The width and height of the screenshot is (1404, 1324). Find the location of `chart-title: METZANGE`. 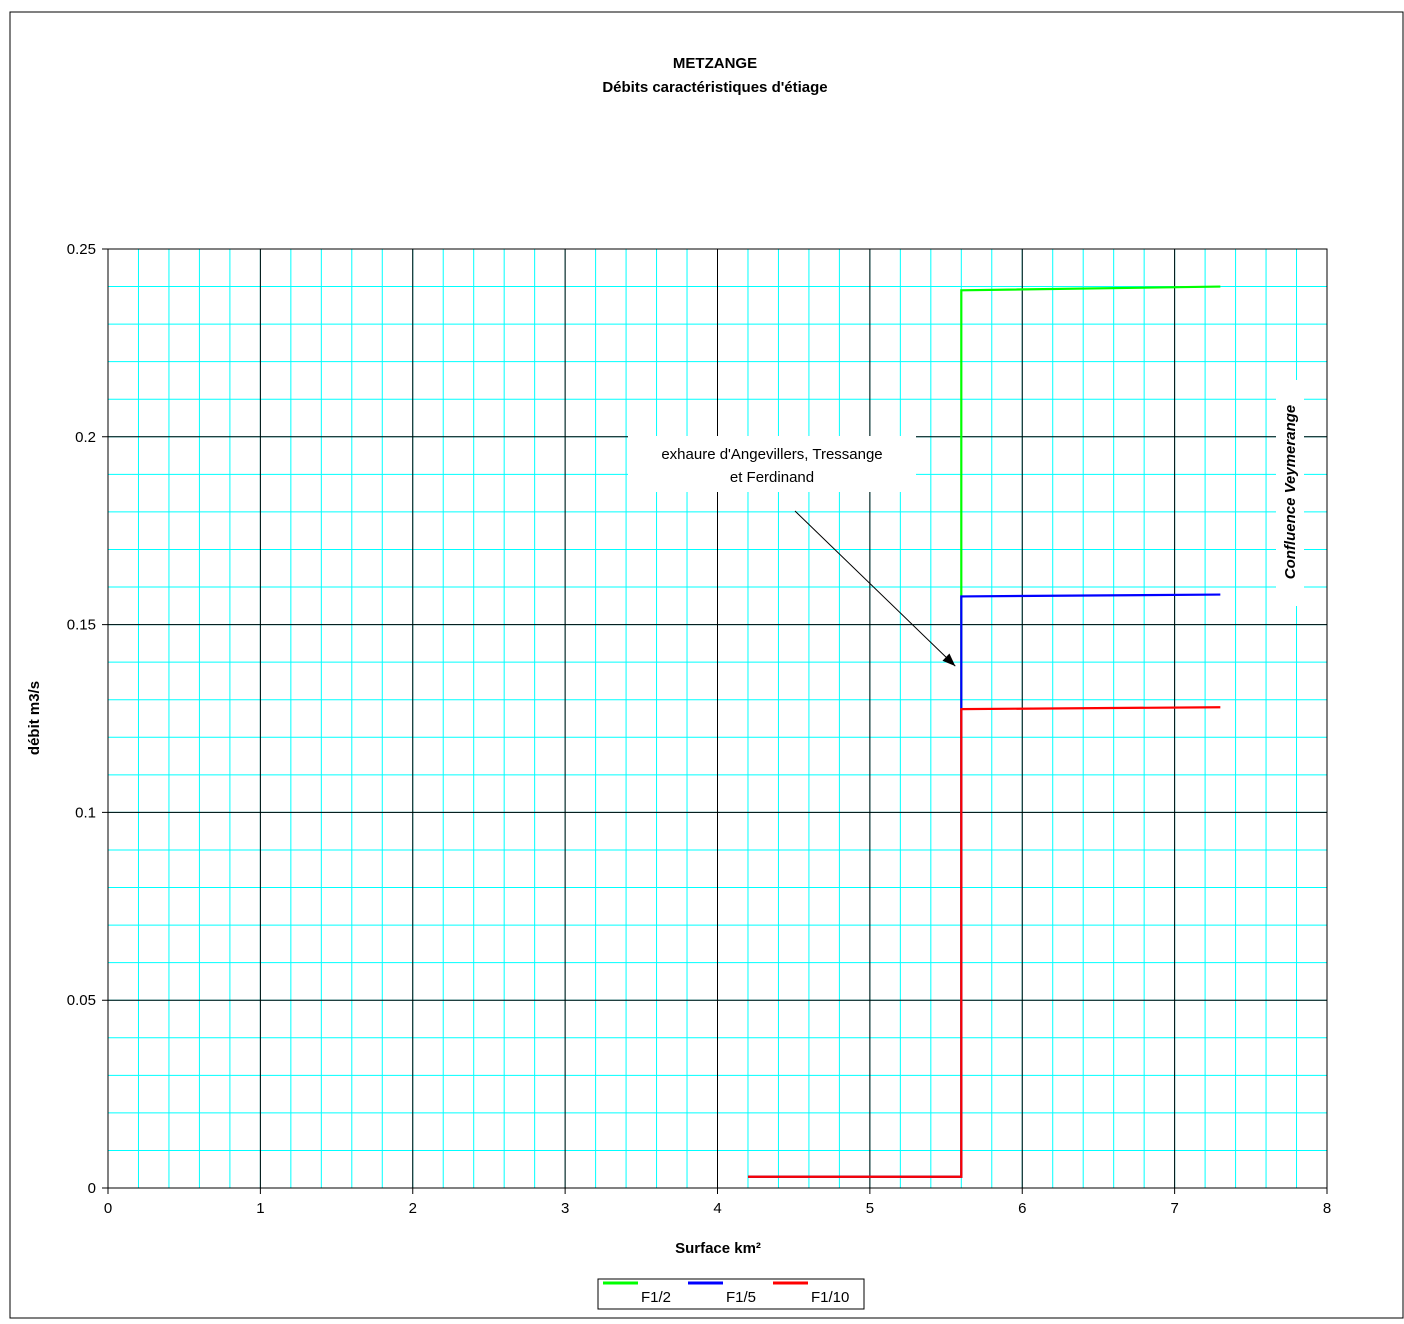

chart-title: METZANGE is located at coordinates (715, 63).